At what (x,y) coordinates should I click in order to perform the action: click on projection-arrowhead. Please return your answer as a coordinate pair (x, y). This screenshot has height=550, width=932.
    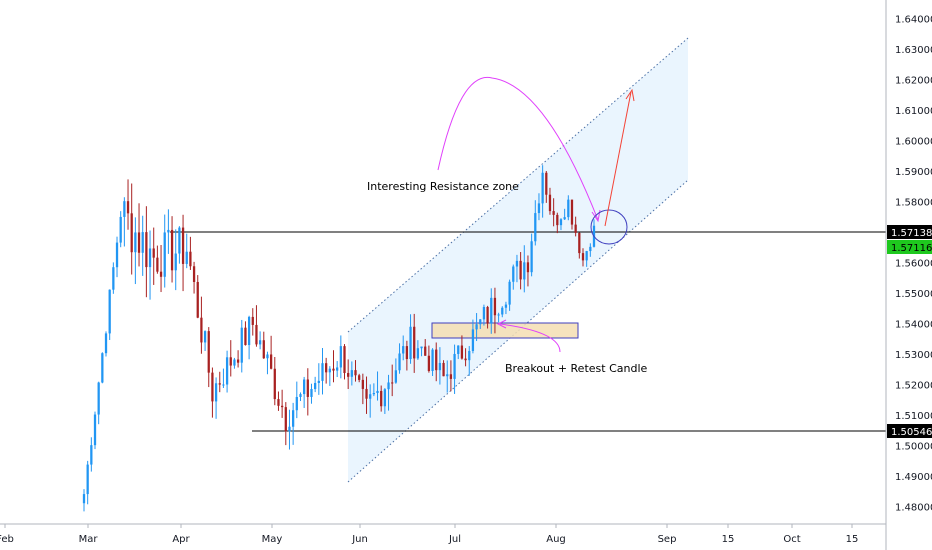
    Looking at the image, I should click on (630, 95).